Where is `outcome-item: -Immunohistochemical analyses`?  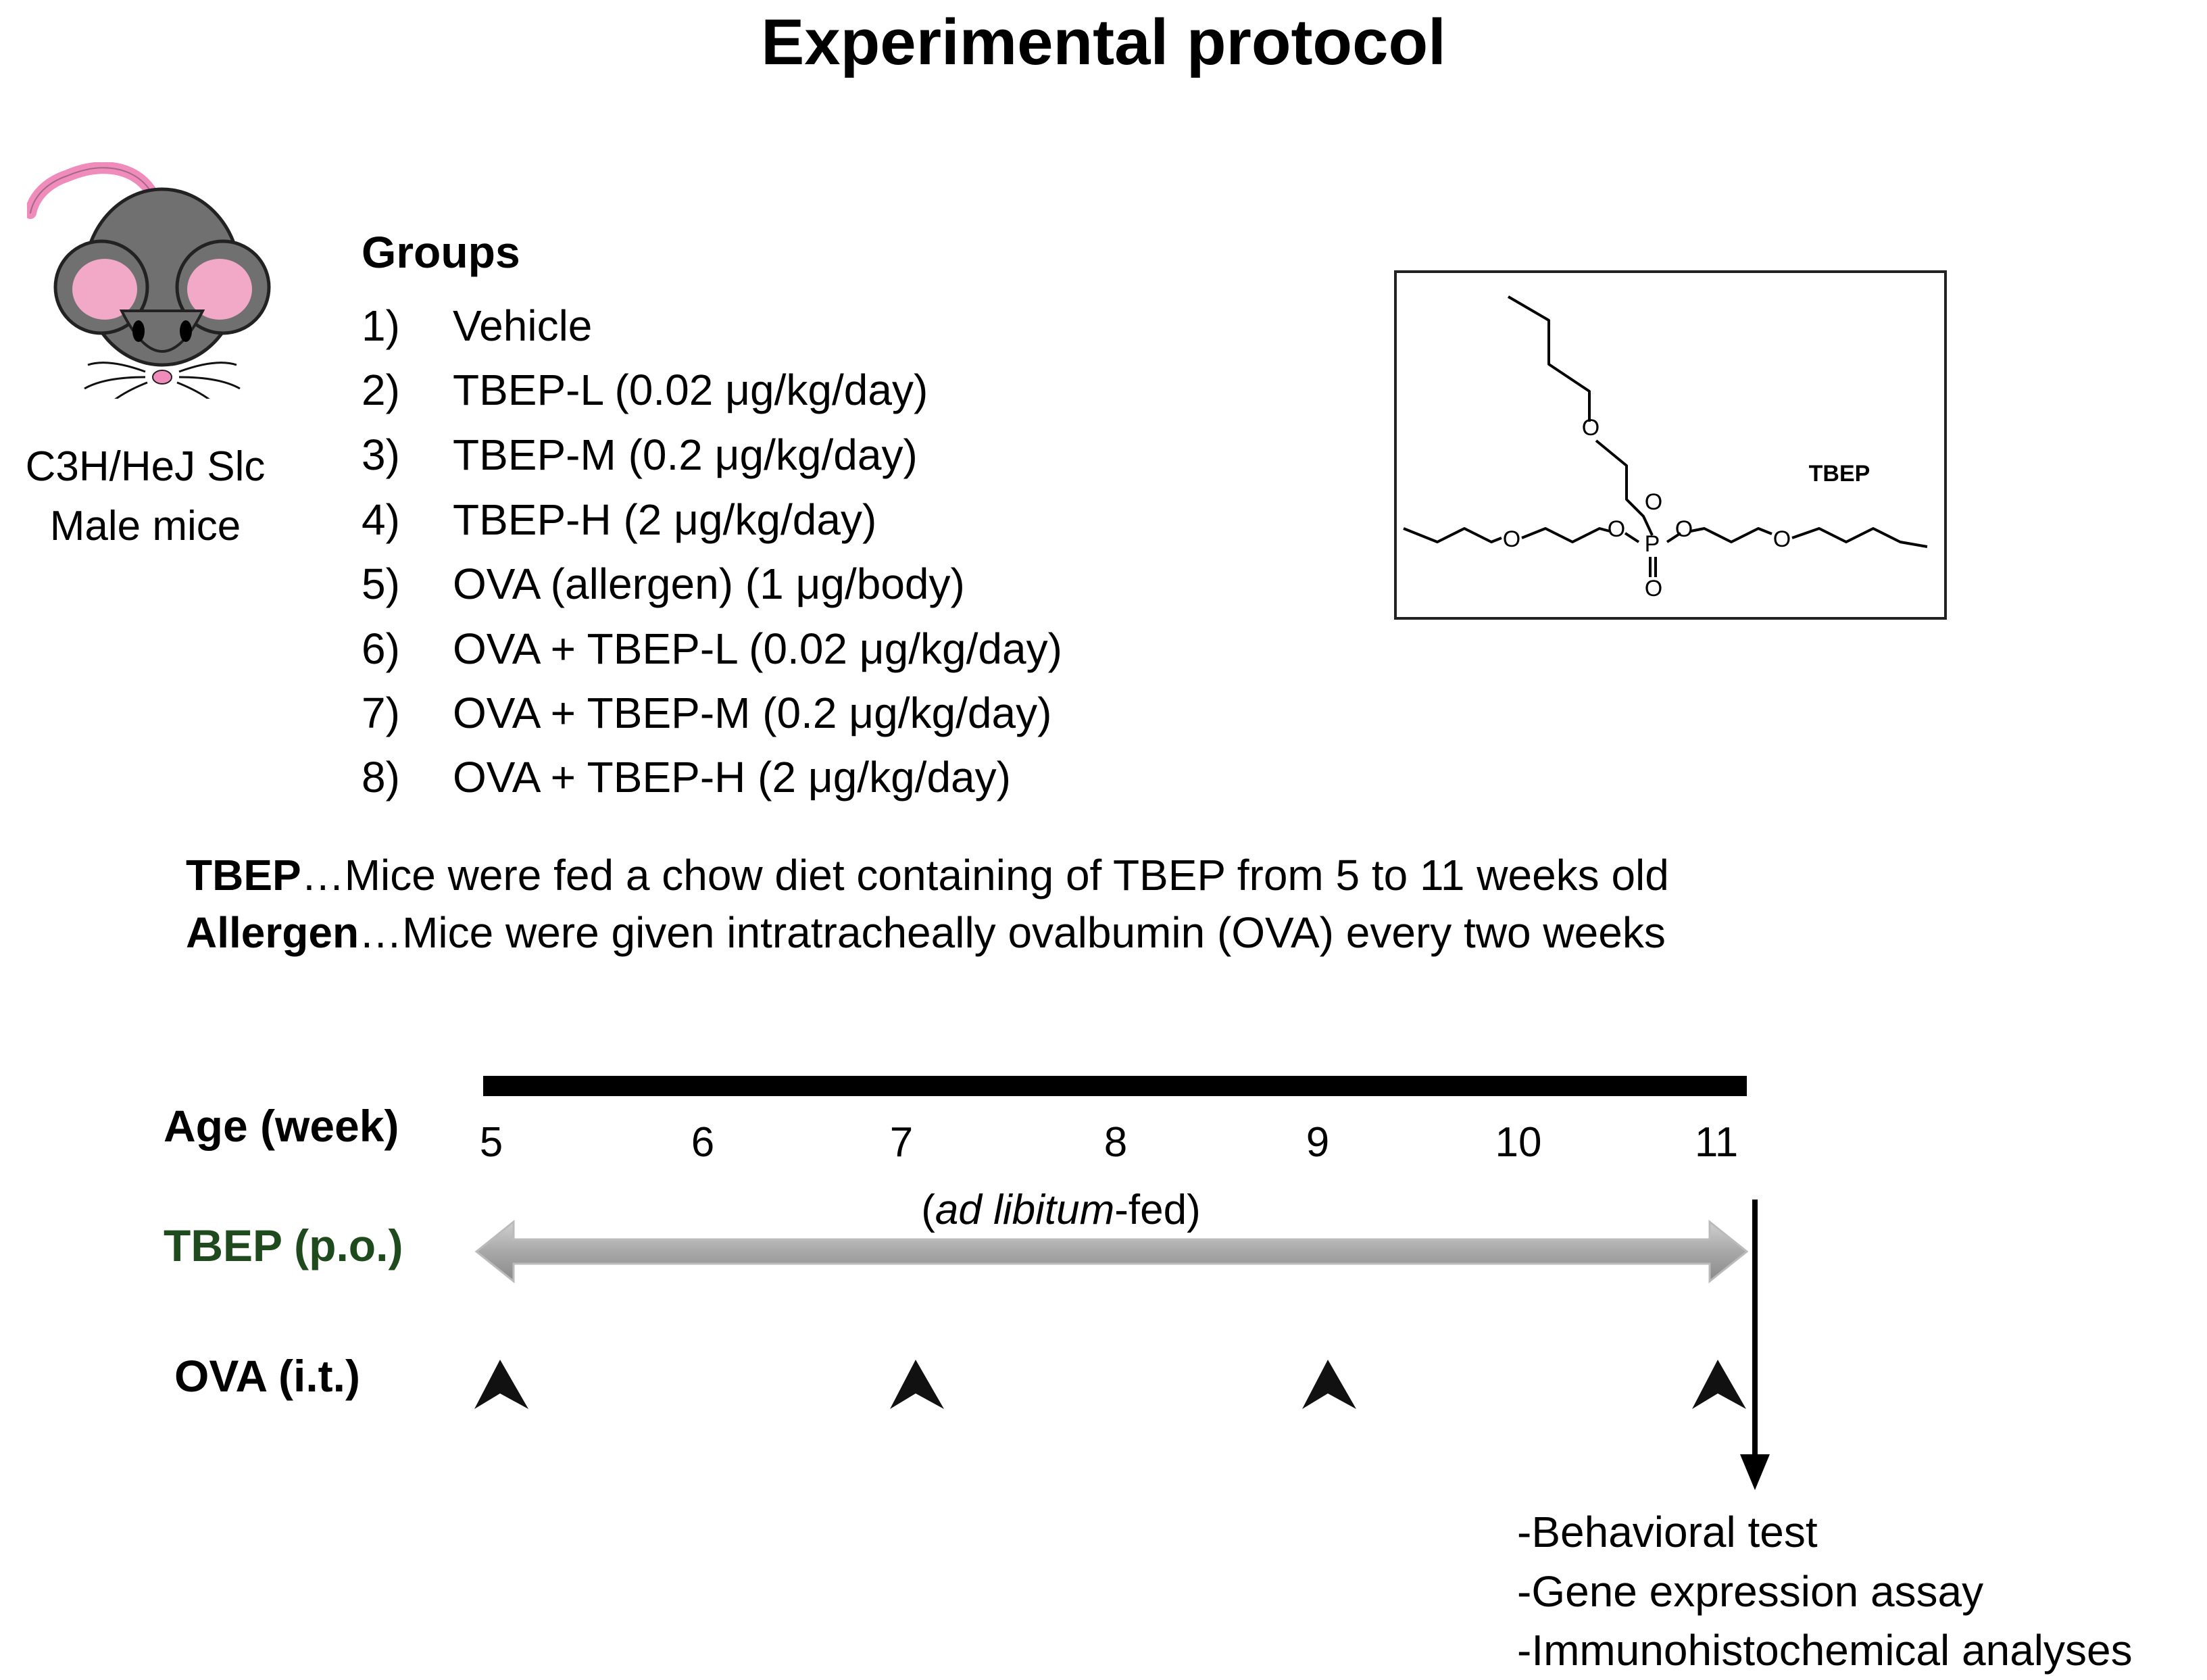
outcome-item: -Immunohistochemical analyses is located at coordinates (1825, 1650).